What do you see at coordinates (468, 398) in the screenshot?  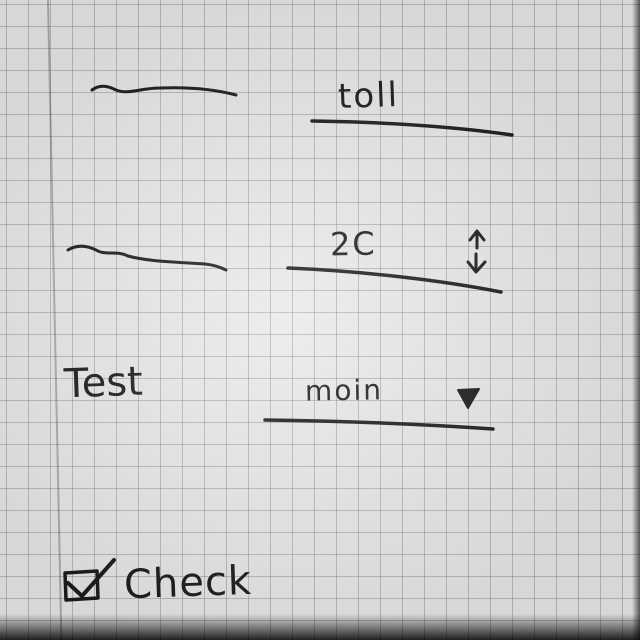 I see `triangle-down-icon` at bounding box center [468, 398].